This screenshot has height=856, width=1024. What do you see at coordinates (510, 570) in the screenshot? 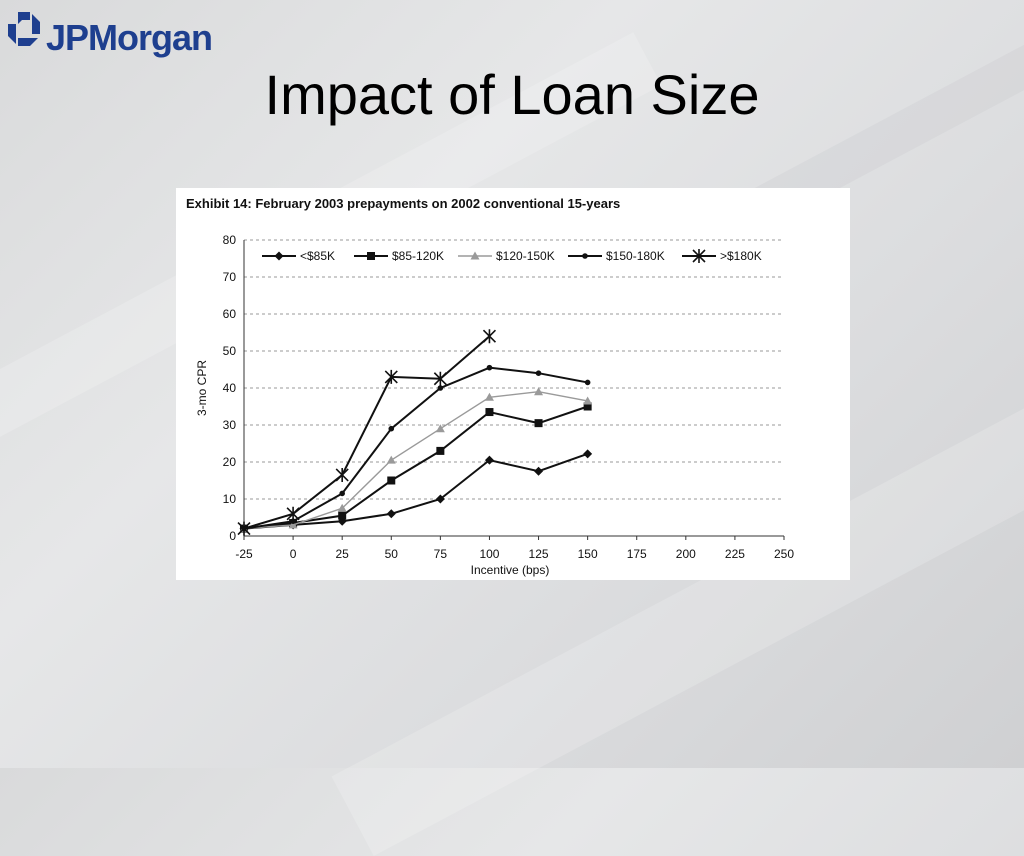
I see `x-axis-label: Incentive (bps)` at bounding box center [510, 570].